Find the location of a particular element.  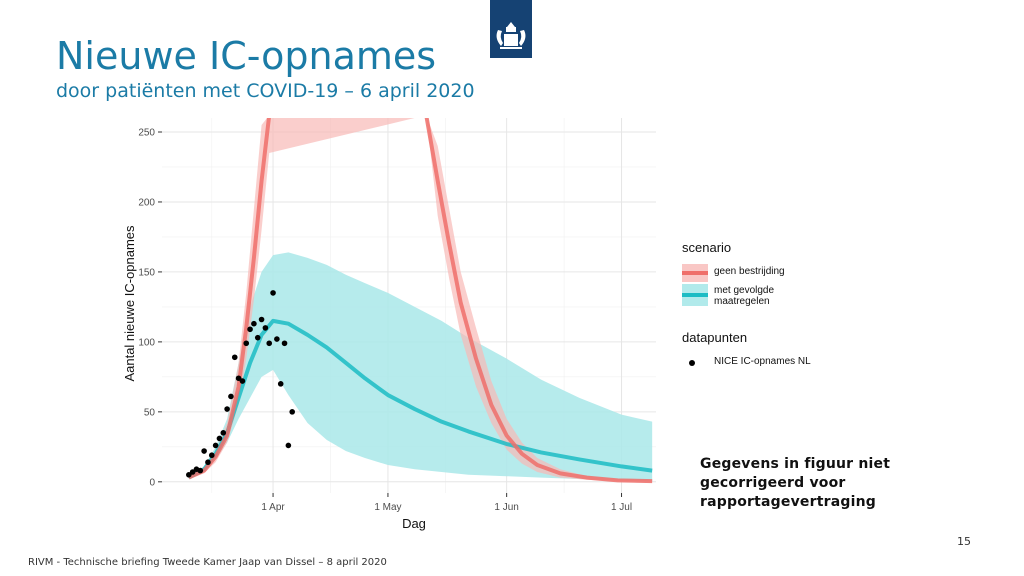

x-tick-label: 1 May is located at coordinates (387, 507).